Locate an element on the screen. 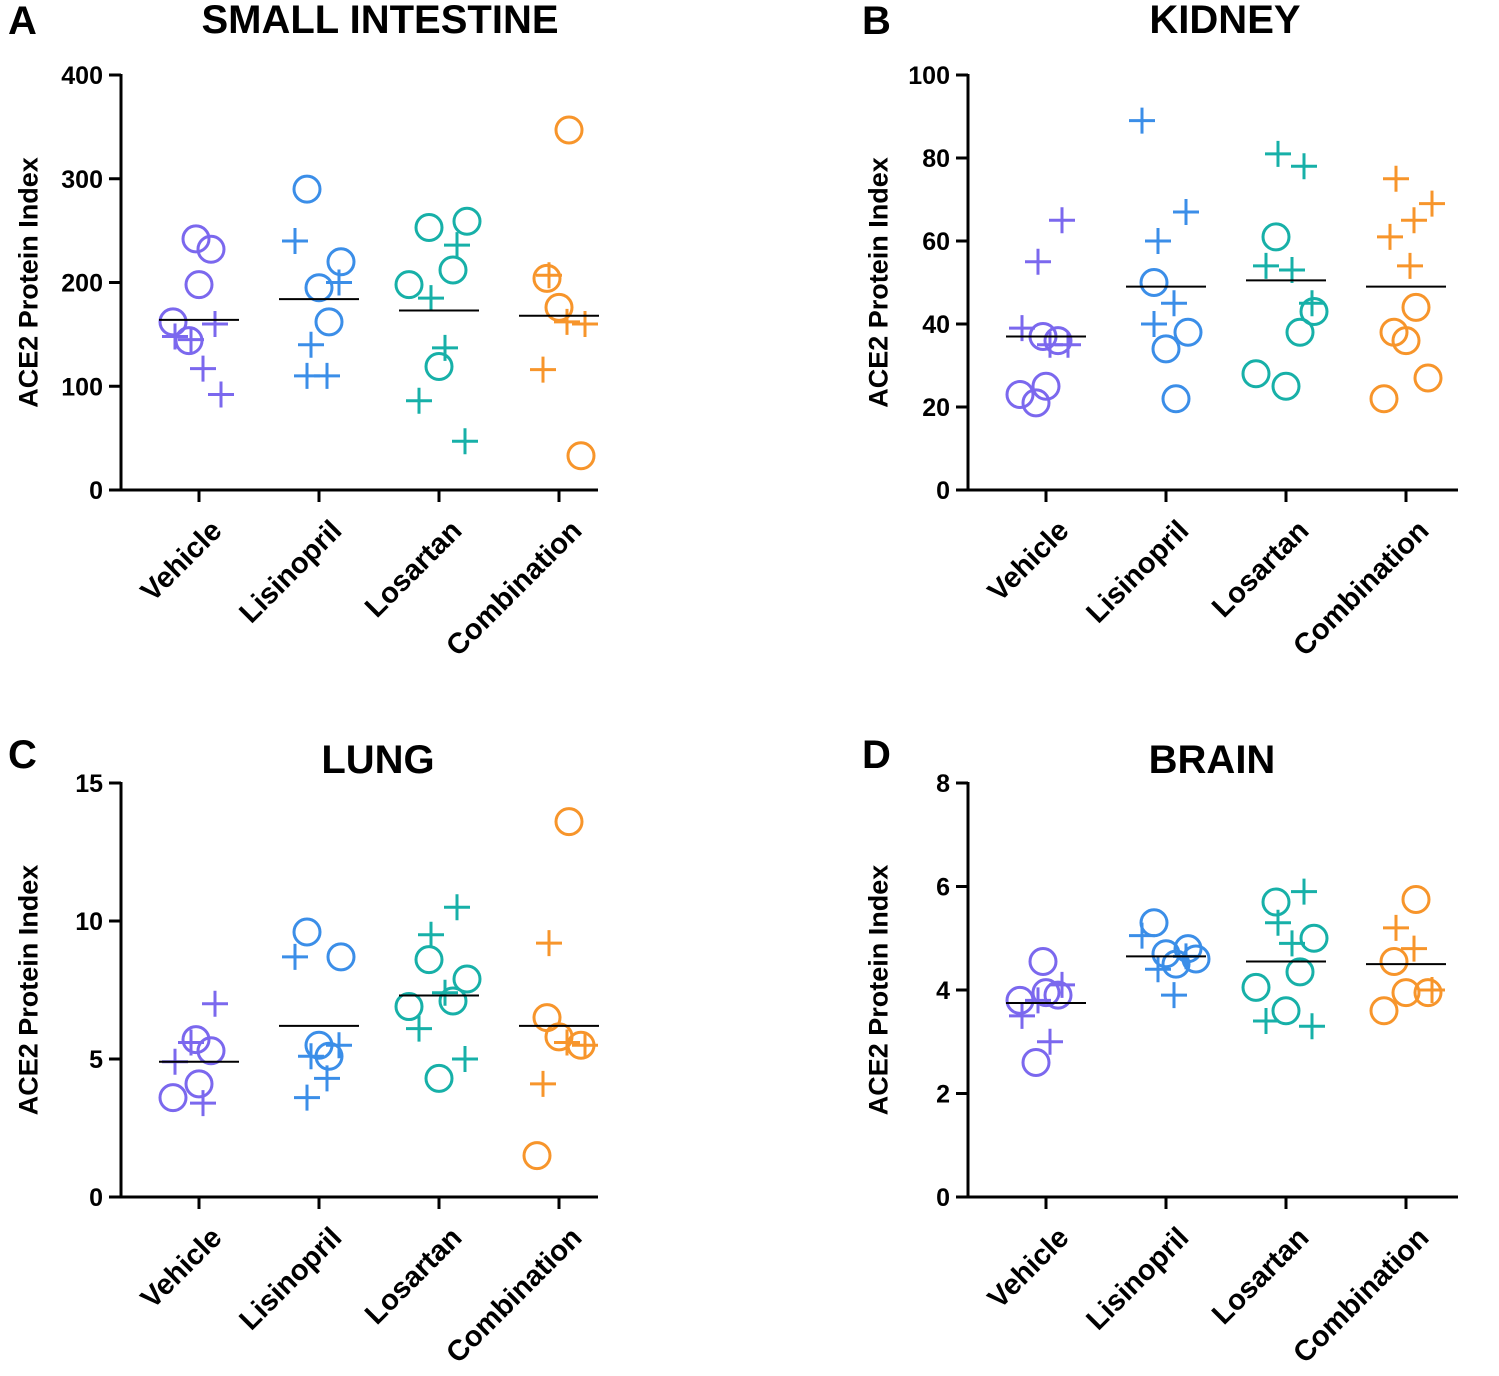 This screenshot has width=1499, height=1376. chart-title: LUNG is located at coordinates (377, 760).